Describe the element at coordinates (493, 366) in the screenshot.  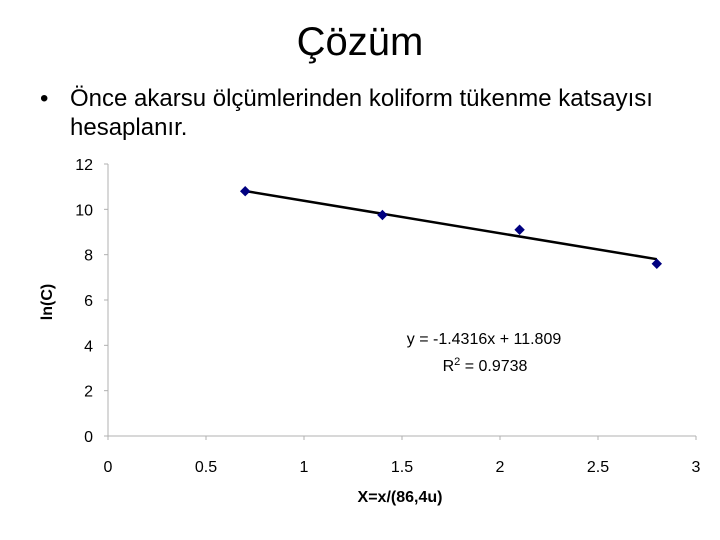
I see `r-squared-value: = 0.9738` at that location.